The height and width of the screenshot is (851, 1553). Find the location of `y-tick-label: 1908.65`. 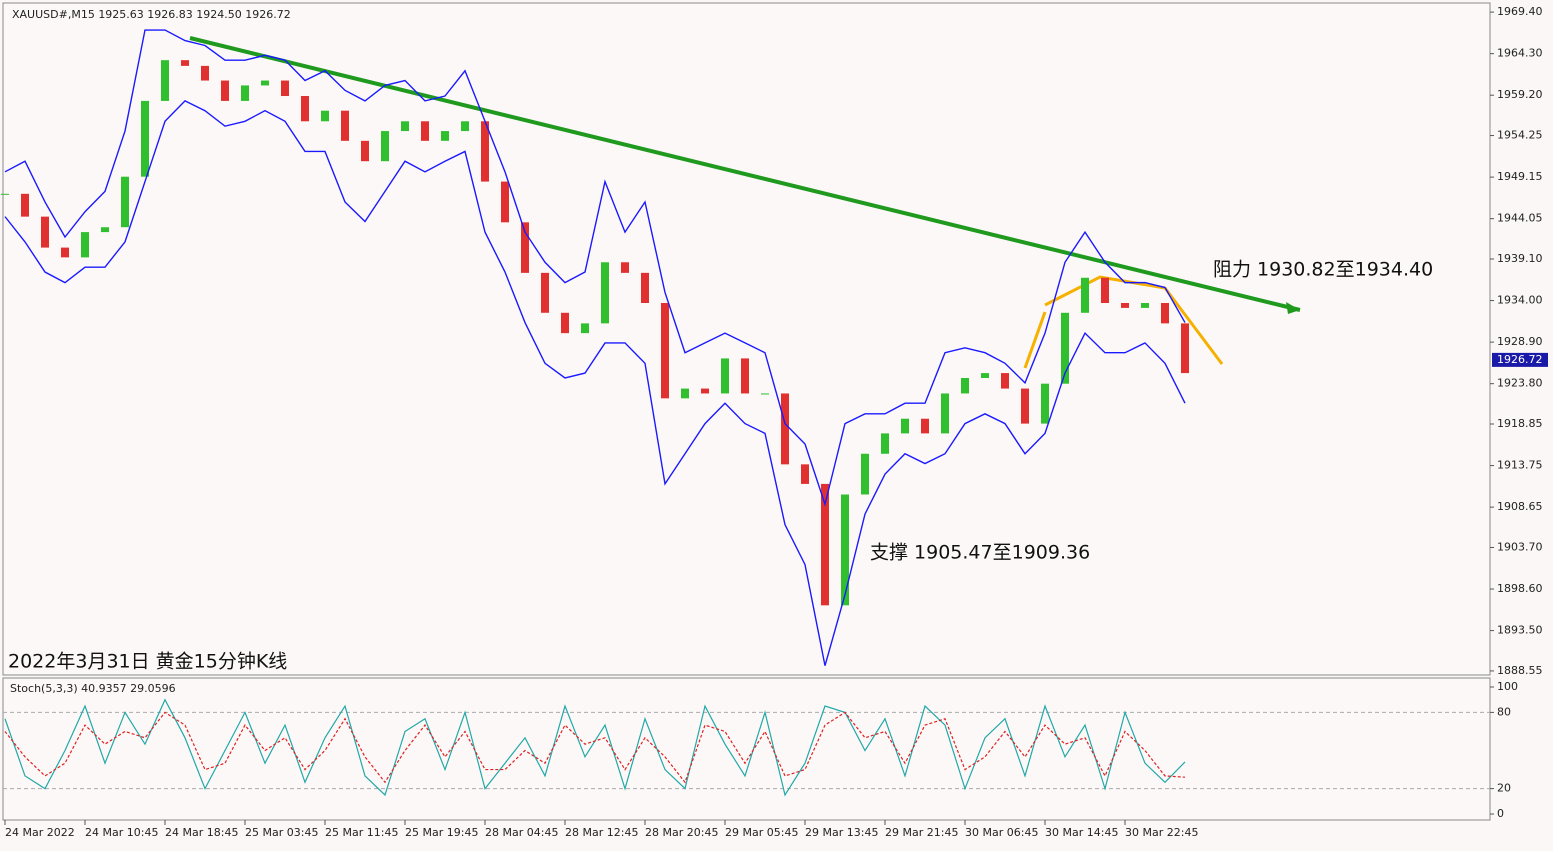

y-tick-label: 1908.65 is located at coordinates (1520, 506).